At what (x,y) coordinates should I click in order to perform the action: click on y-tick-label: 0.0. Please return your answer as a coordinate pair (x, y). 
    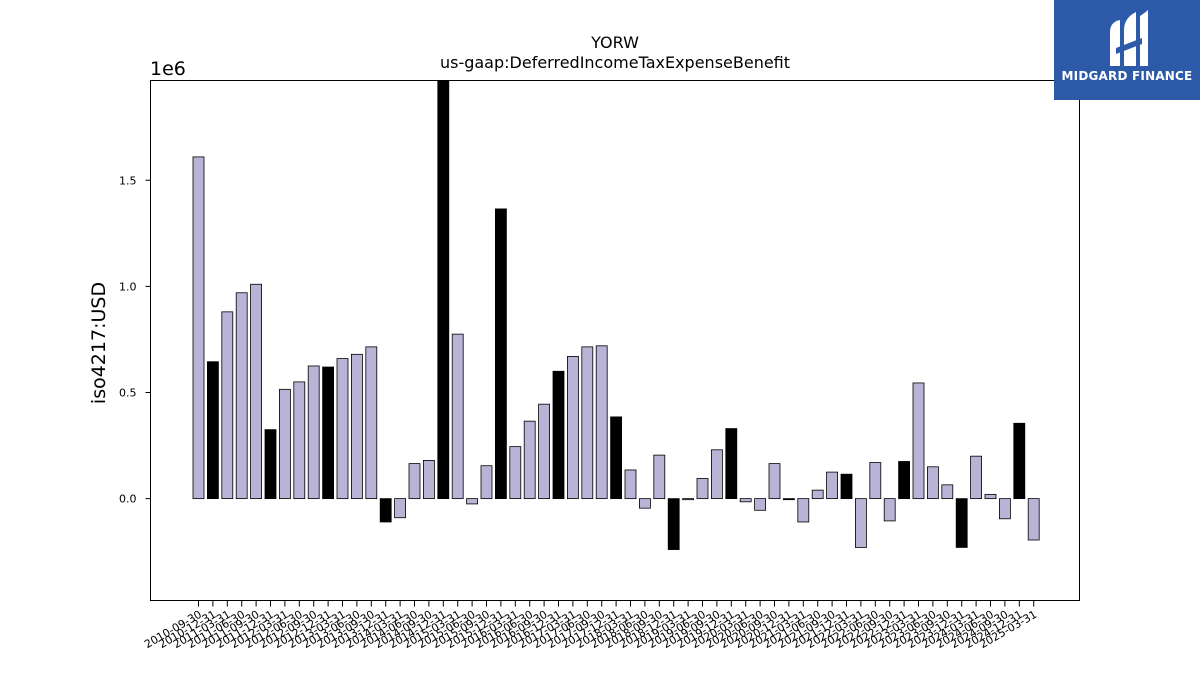
    Looking at the image, I should click on (128, 499).